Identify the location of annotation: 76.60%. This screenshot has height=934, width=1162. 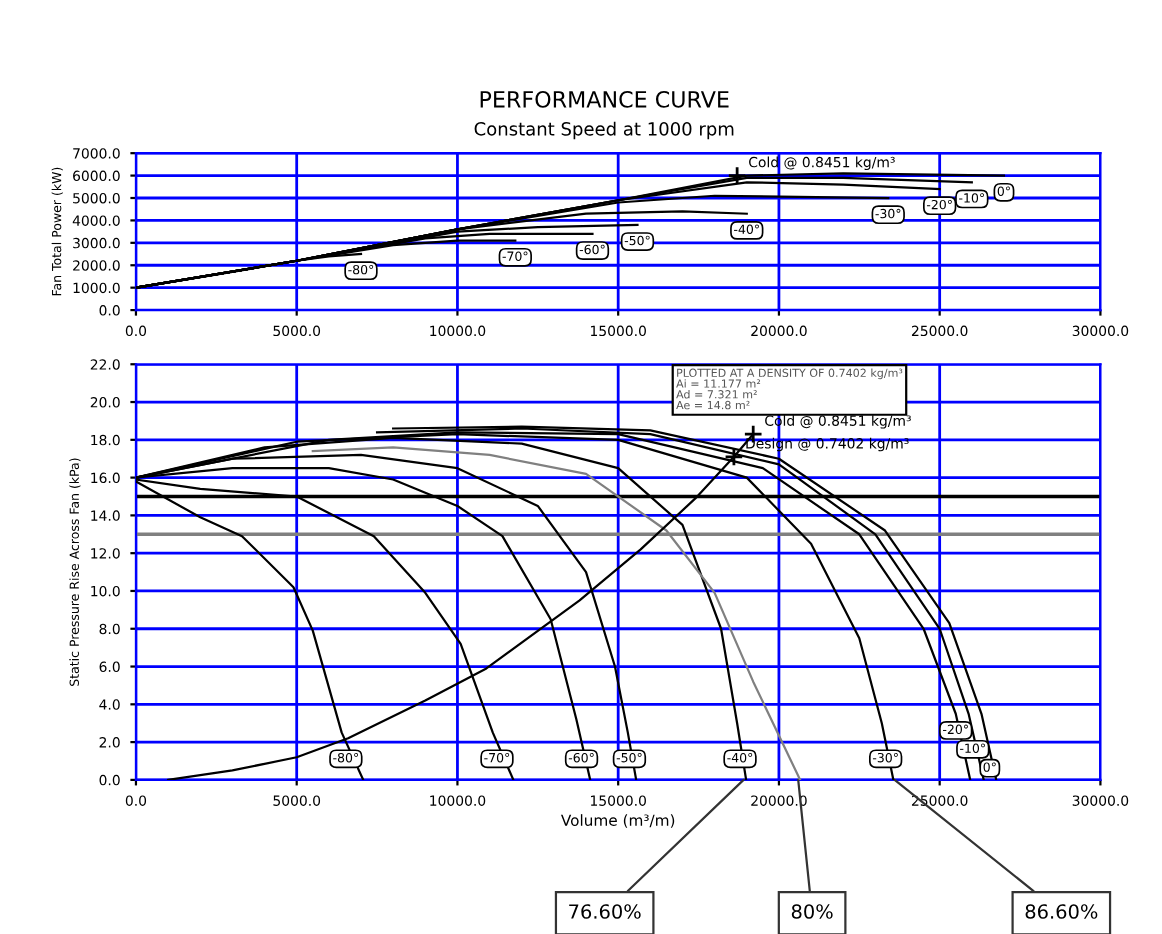
(605, 911).